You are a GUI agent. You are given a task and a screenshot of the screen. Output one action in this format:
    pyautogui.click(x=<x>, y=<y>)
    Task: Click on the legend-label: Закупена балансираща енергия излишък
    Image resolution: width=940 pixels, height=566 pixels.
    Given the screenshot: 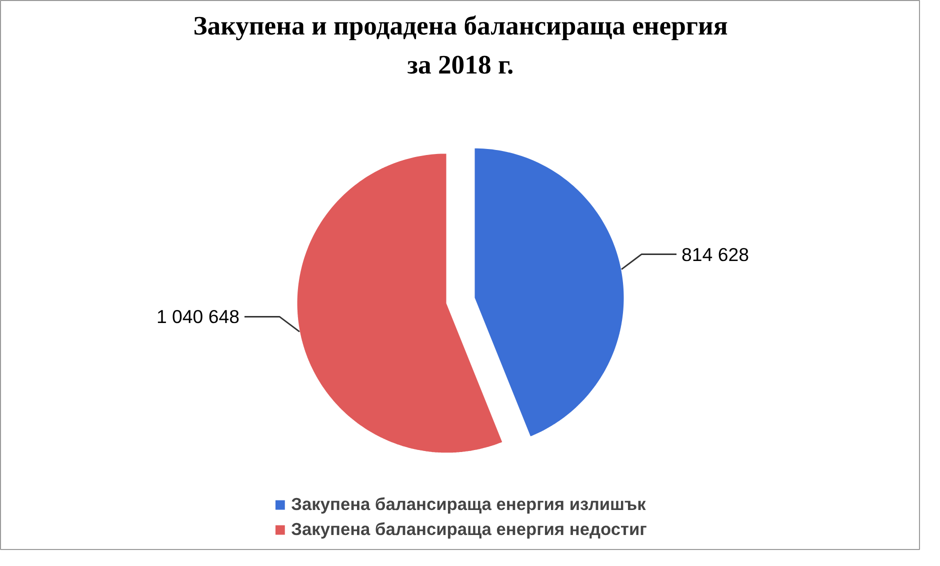 What is the action you would take?
    pyautogui.click(x=468, y=504)
    